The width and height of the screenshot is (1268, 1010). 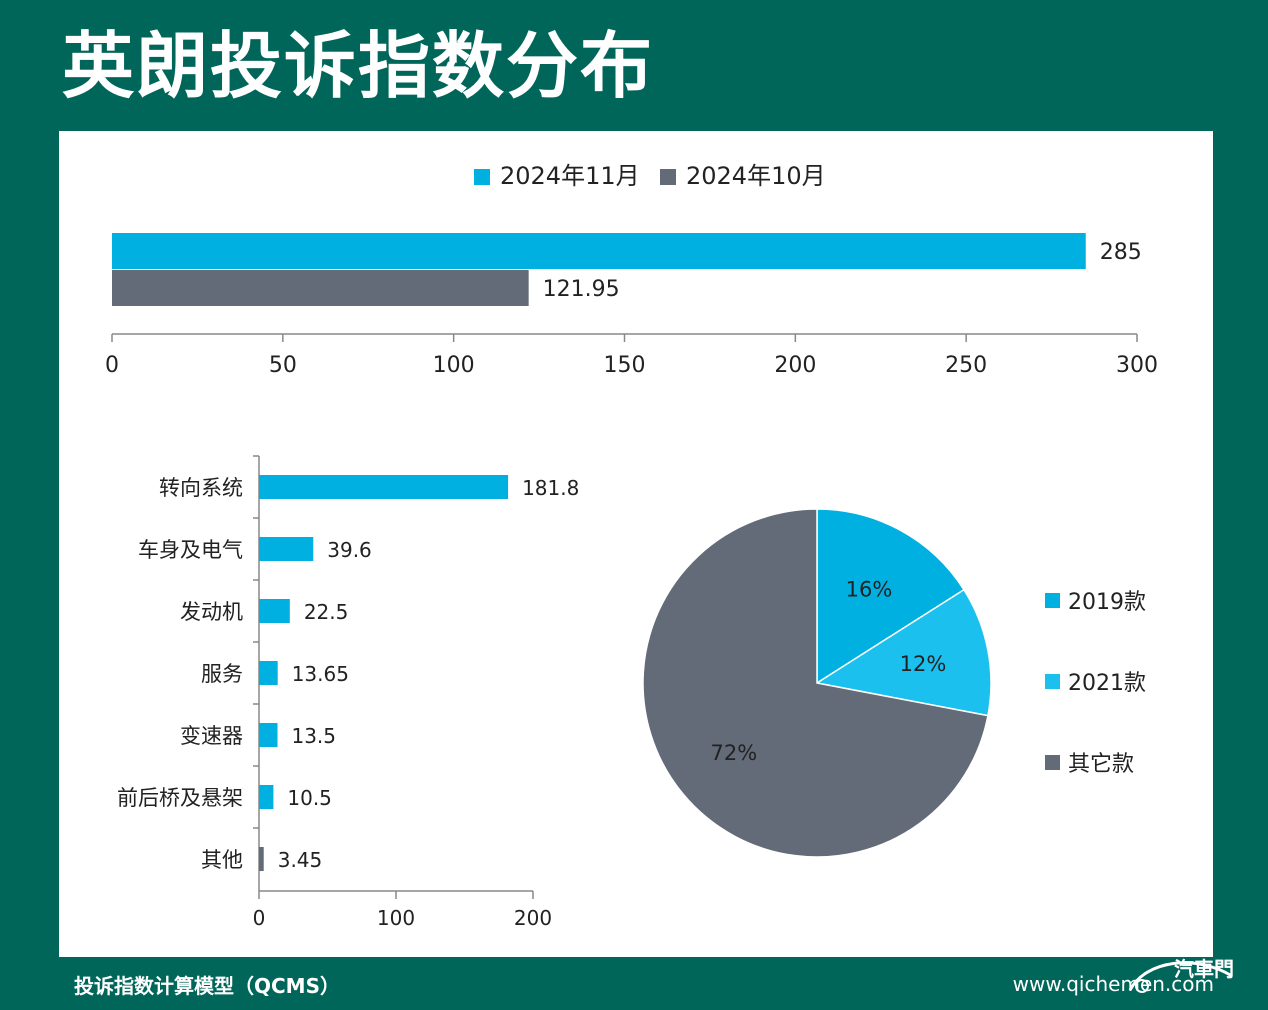 I want to click on category-label-4: 变速器, so click(x=211, y=736).